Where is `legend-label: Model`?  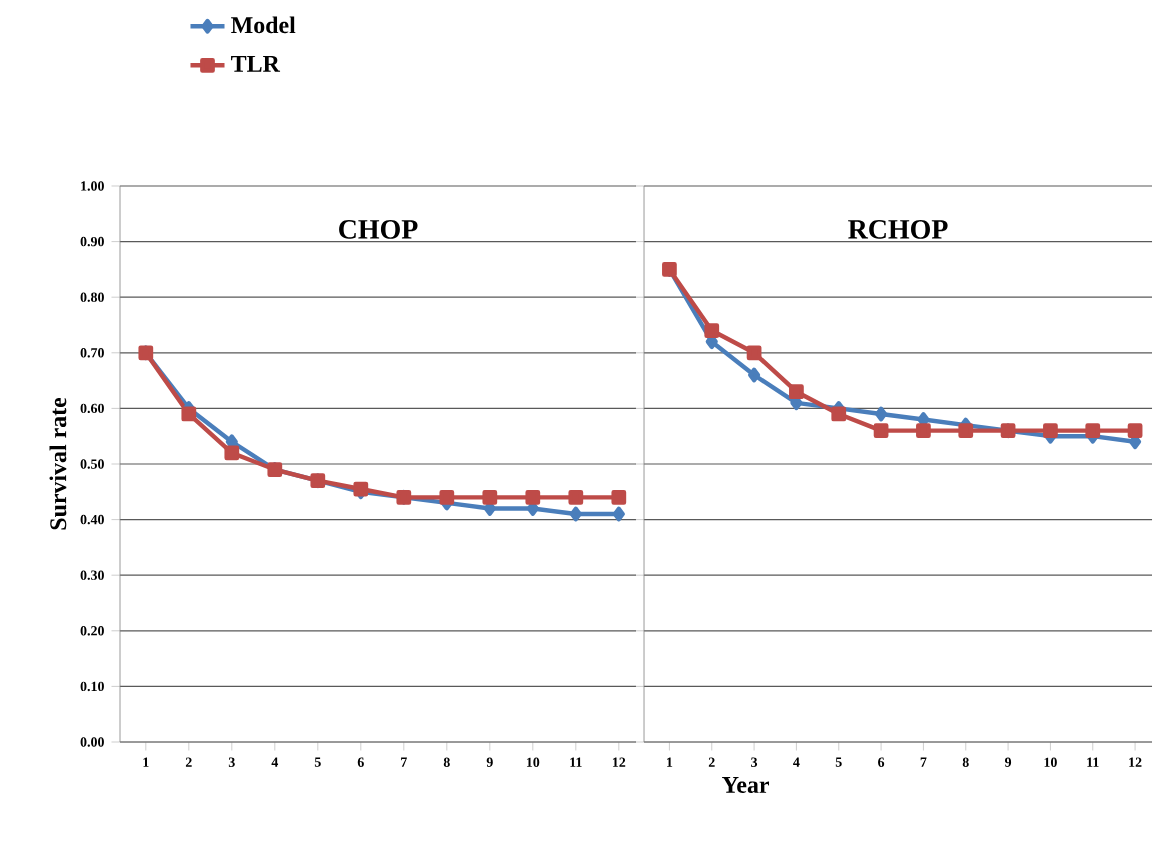 legend-label: Model is located at coordinates (263, 25).